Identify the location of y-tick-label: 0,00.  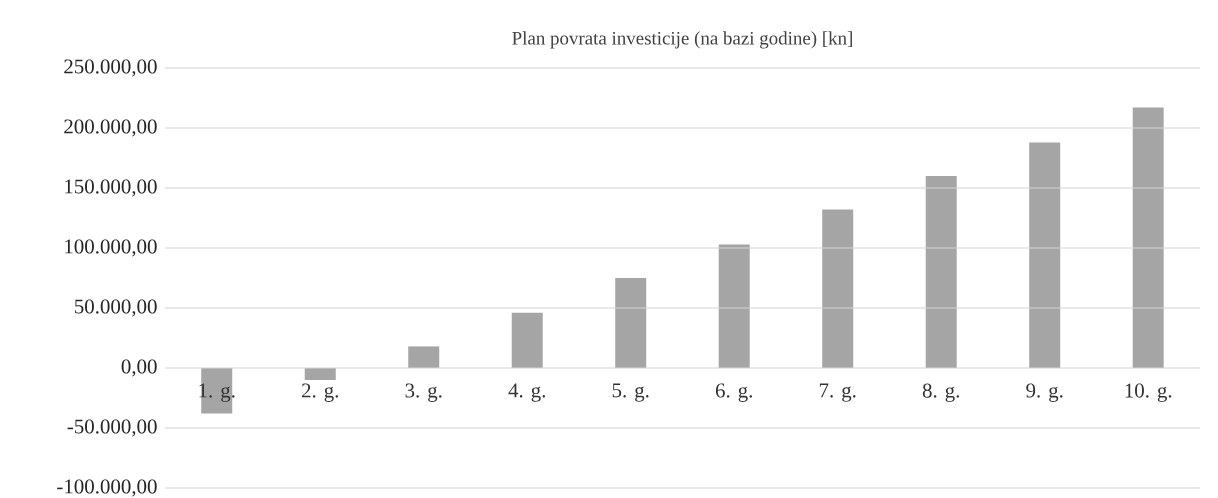
(139, 368).